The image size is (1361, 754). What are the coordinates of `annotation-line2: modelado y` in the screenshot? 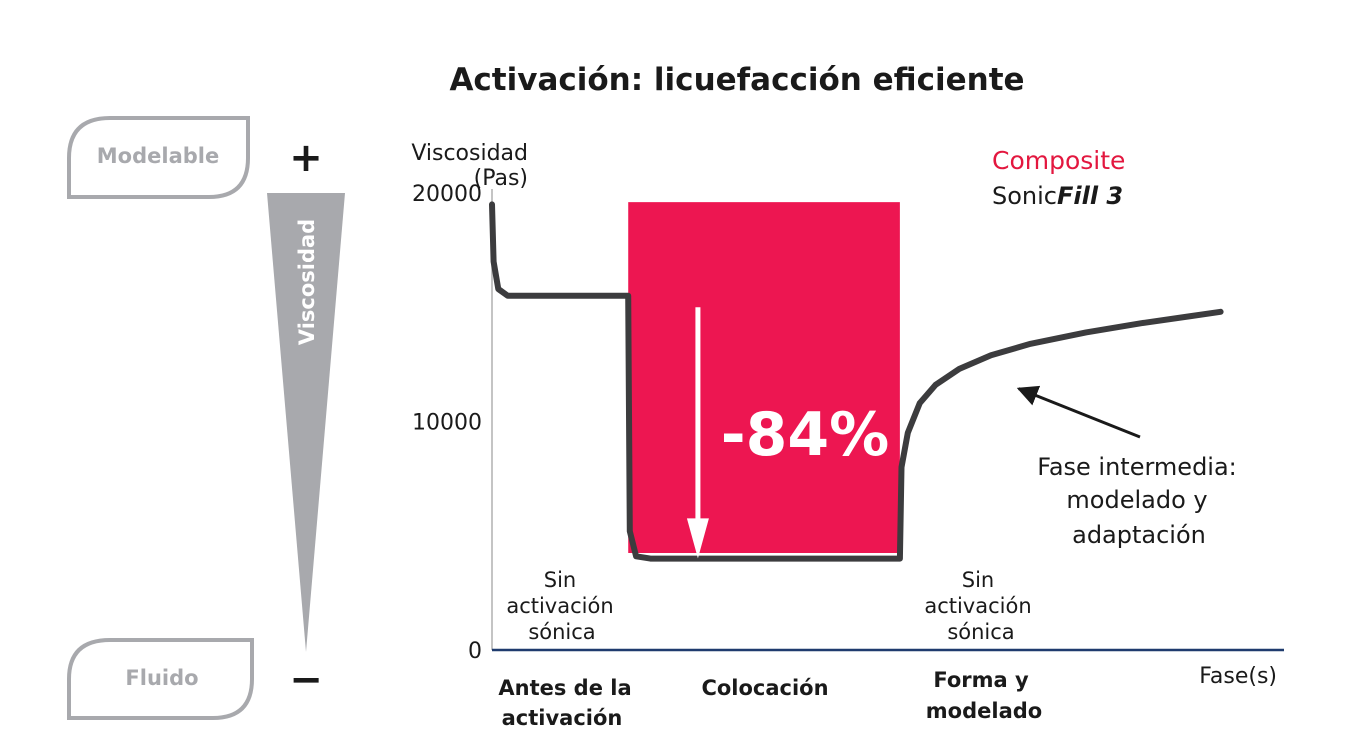 It's located at (1136, 500).